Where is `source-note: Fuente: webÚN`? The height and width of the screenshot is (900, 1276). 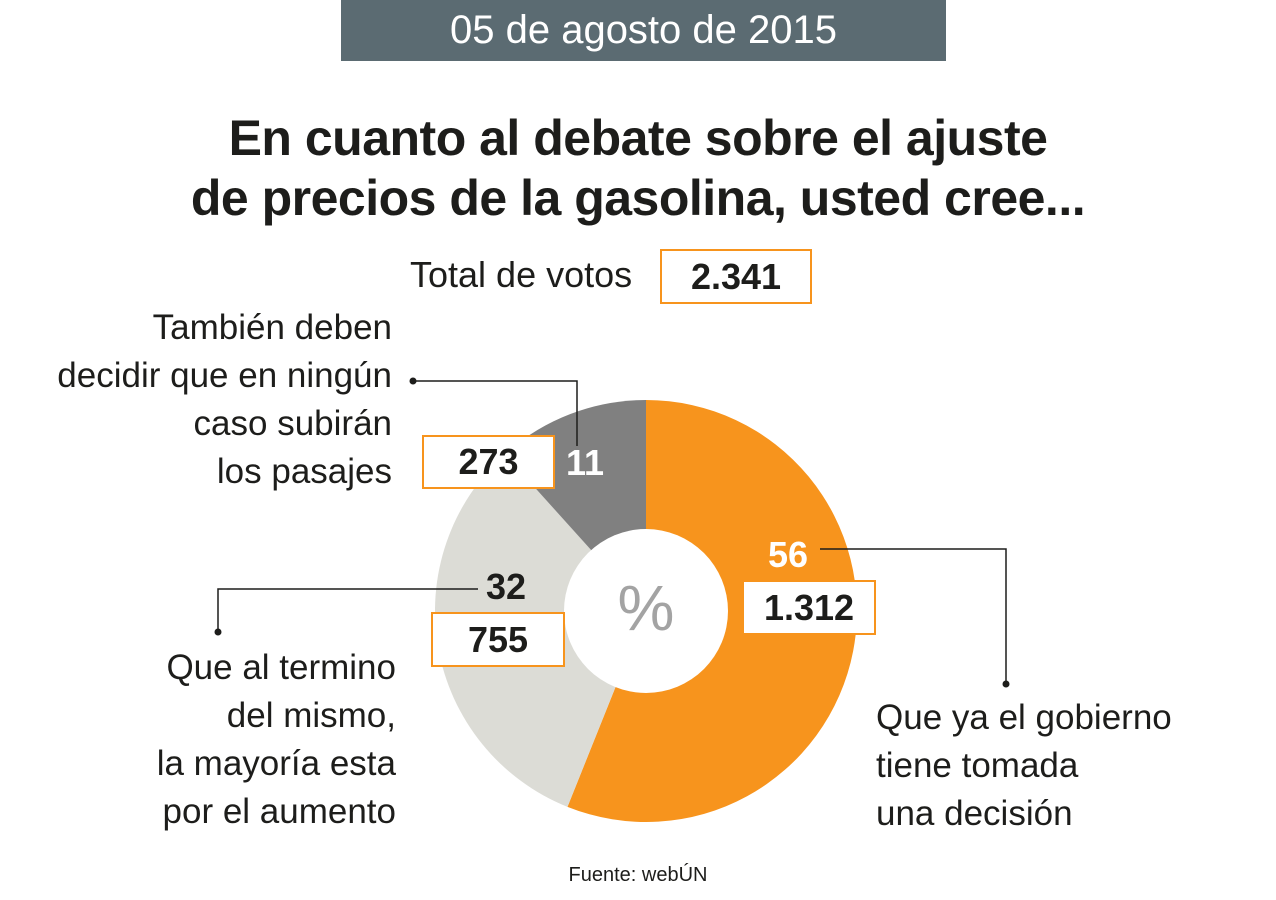 source-note: Fuente: webÚN is located at coordinates (638, 875).